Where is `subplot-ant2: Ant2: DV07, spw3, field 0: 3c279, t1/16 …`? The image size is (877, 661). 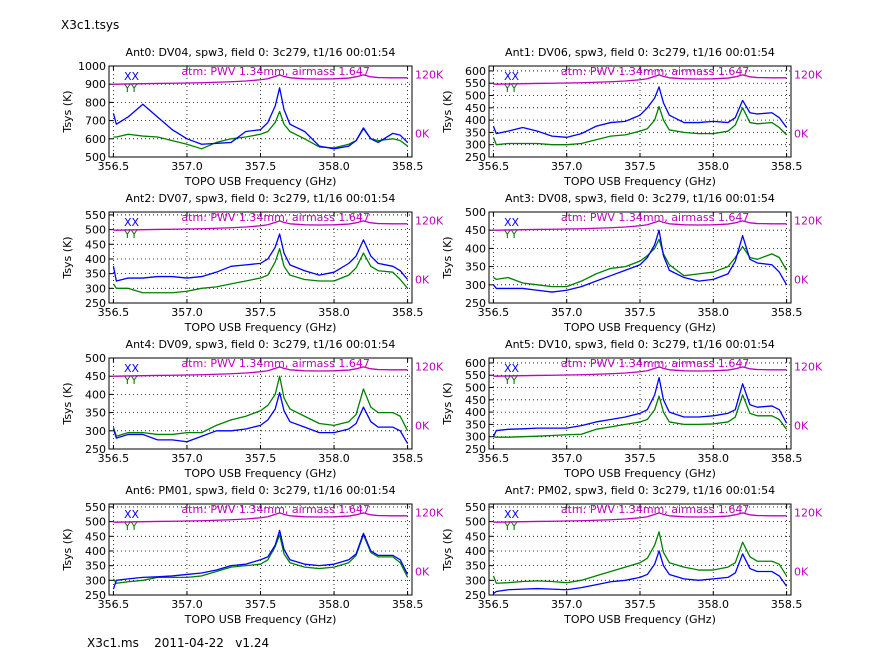 subplot-ant2: Ant2: DV07, spw3, field 0: 3c279, t1/16 … is located at coordinates (252, 263).